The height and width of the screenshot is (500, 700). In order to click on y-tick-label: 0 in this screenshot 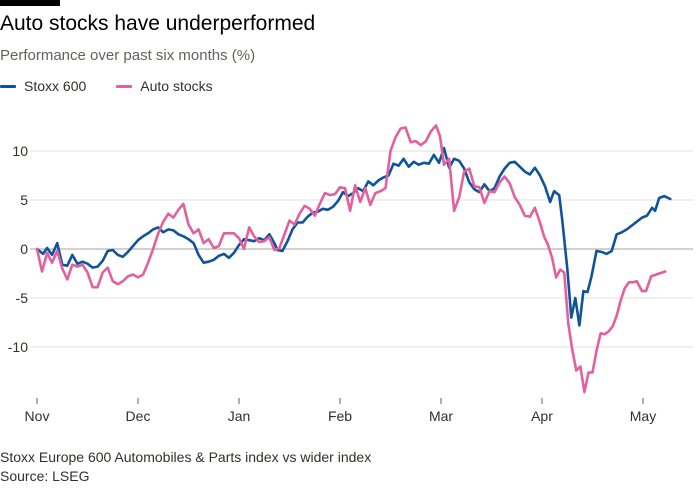, I will do `click(24, 249)`.